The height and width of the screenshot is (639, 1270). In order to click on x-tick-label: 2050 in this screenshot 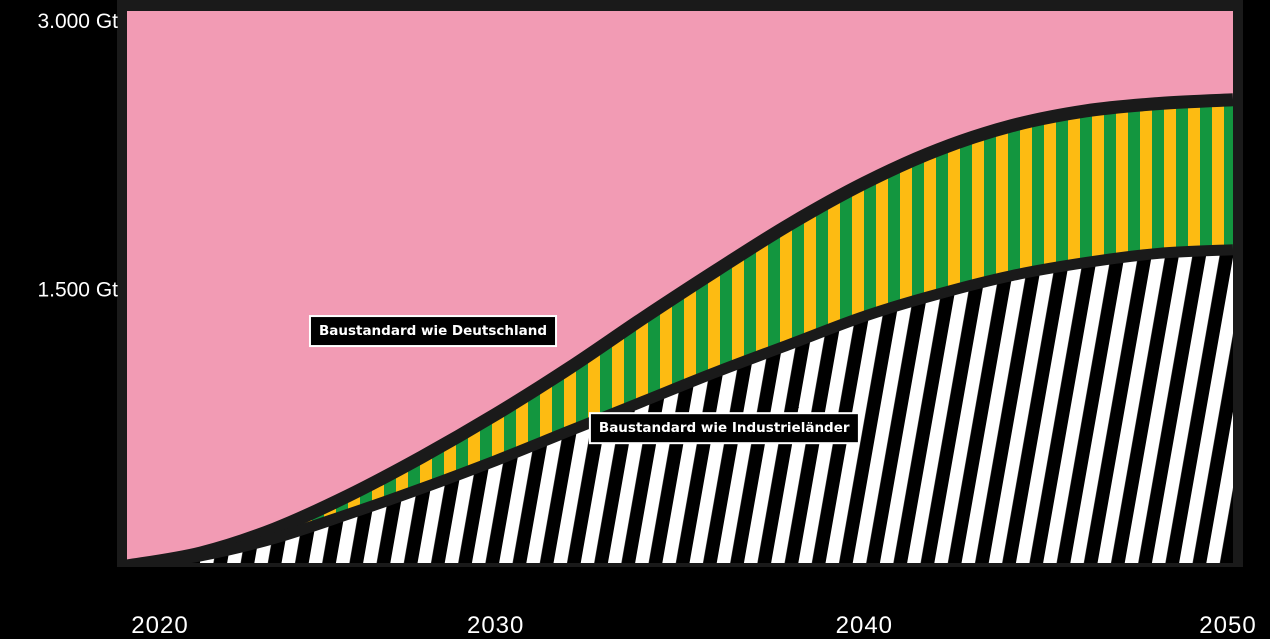, I will do `click(1227, 625)`.